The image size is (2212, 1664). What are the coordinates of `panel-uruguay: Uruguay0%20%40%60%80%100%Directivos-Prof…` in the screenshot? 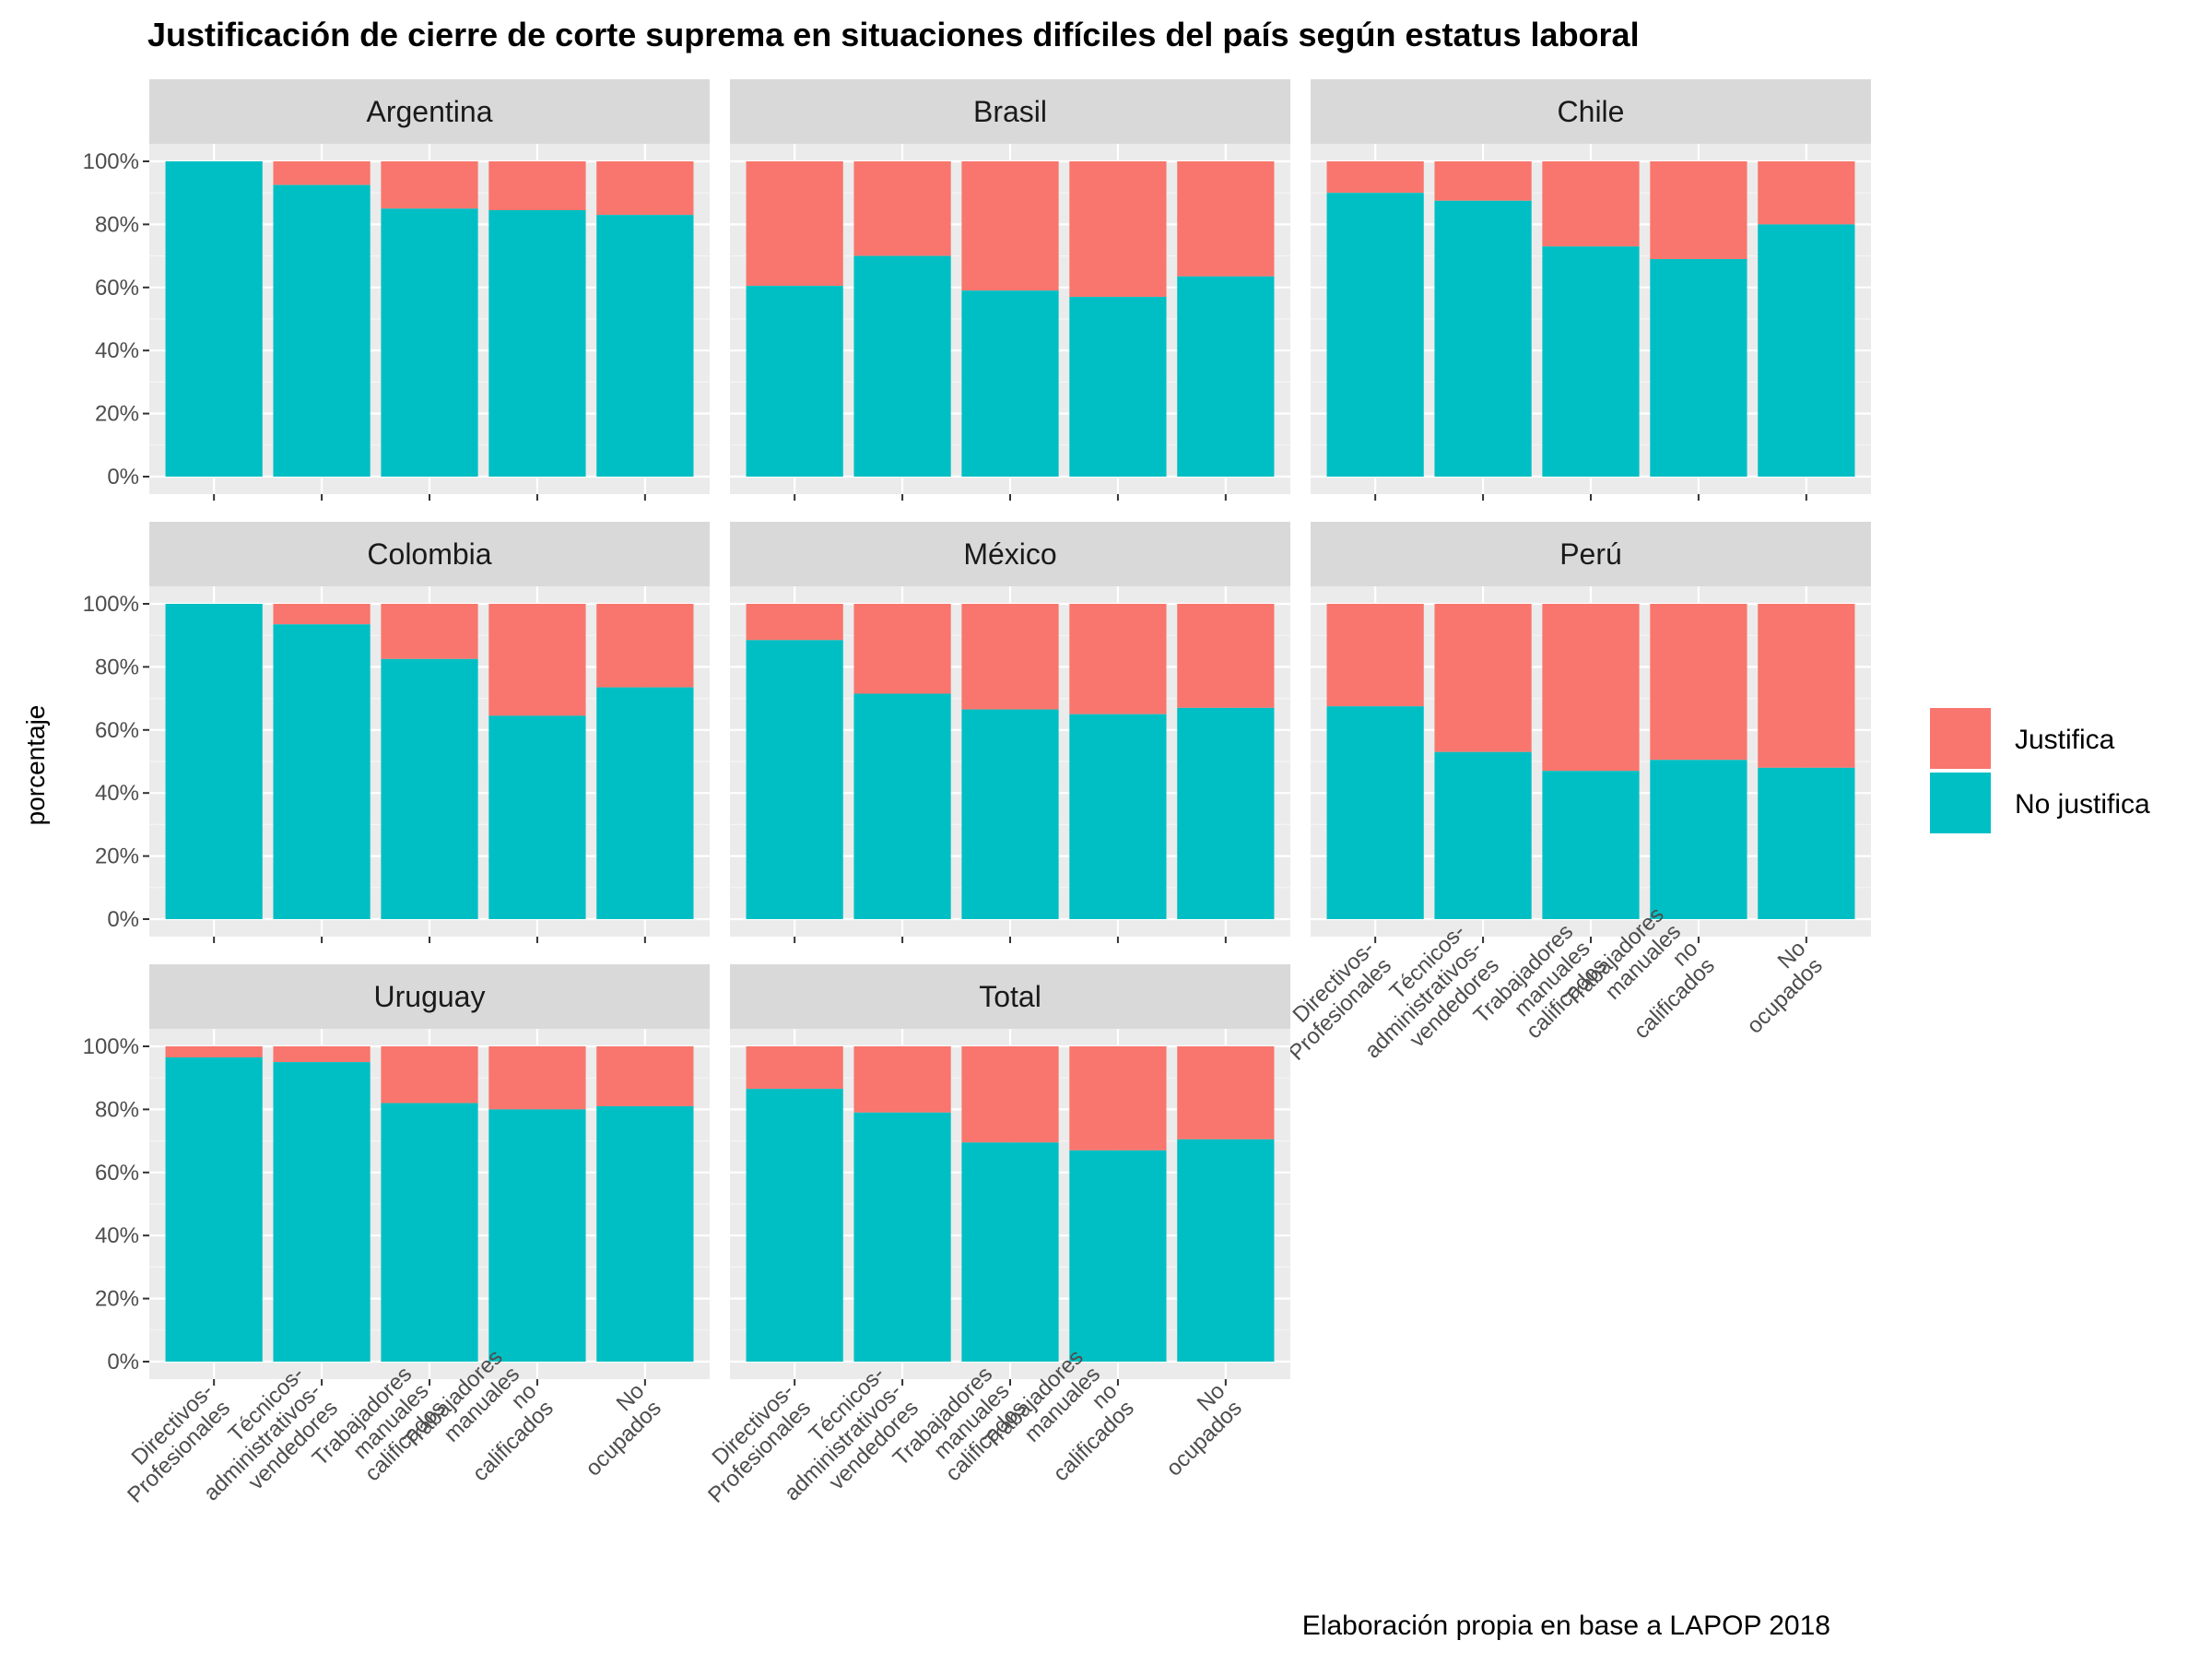 It's located at (396, 1236).